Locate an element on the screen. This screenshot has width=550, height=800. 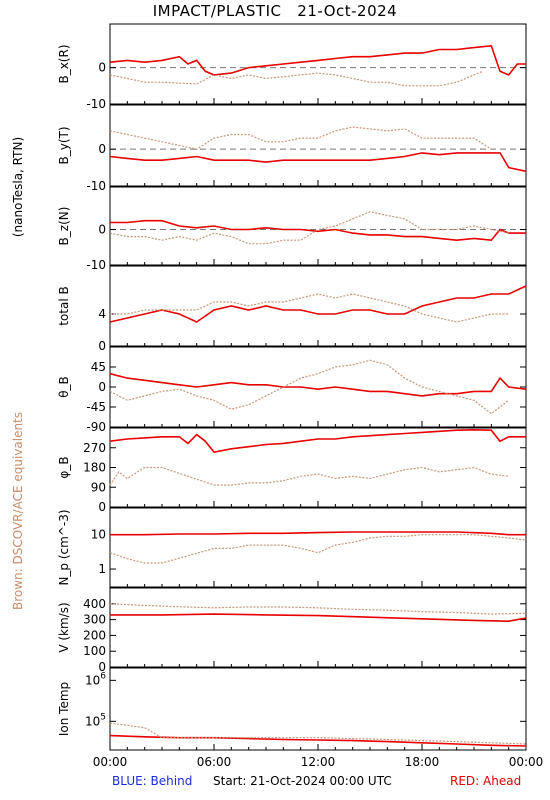
series-red-bx is located at coordinates (317, 60).